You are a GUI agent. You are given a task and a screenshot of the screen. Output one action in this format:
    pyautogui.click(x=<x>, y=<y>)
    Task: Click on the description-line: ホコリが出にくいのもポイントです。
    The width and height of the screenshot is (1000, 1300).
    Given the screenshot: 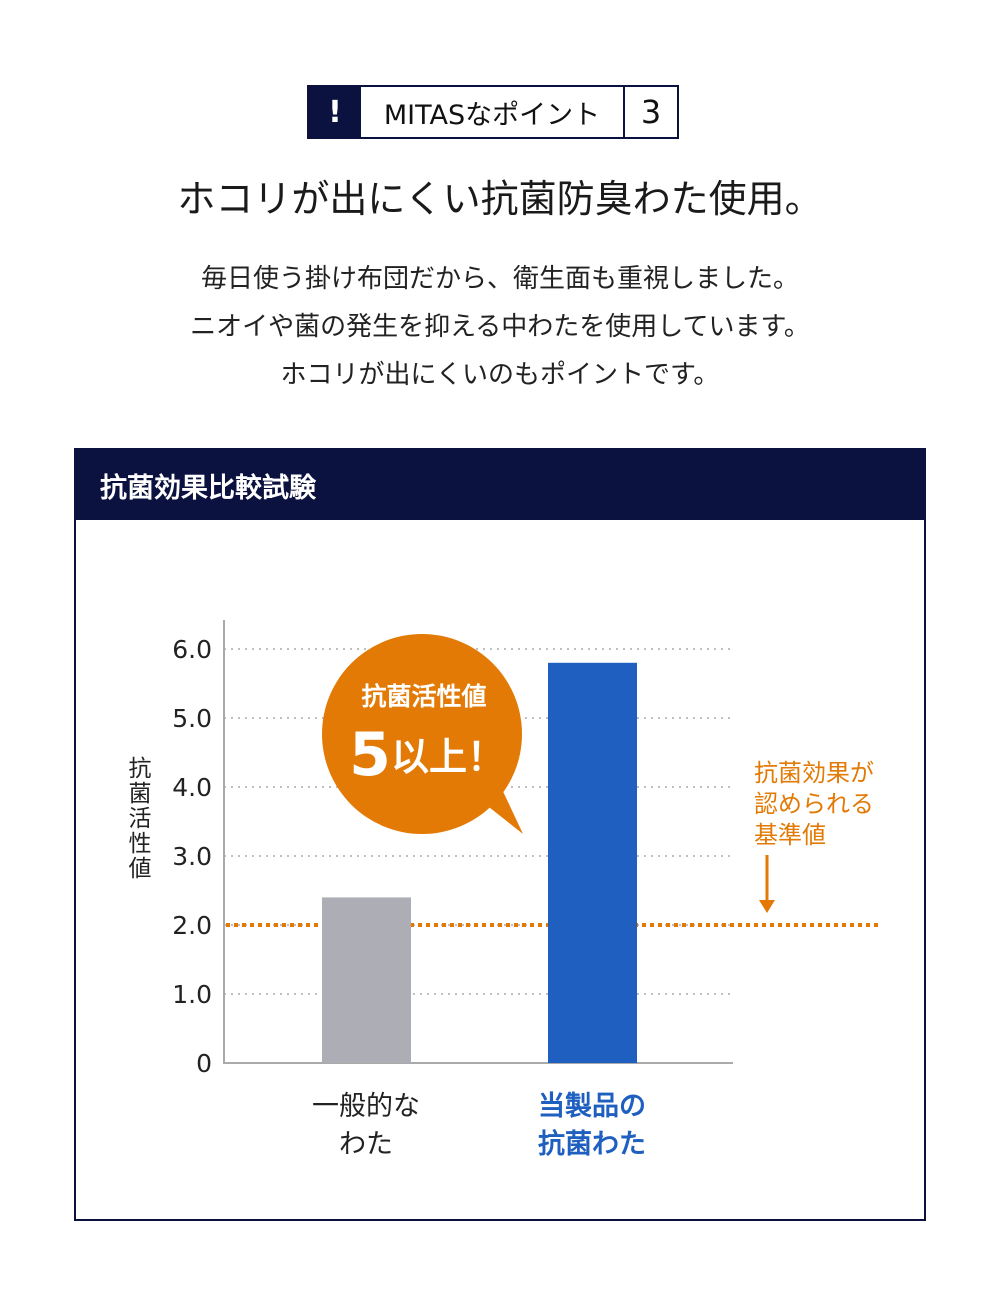 What is the action you would take?
    pyautogui.click(x=500, y=375)
    